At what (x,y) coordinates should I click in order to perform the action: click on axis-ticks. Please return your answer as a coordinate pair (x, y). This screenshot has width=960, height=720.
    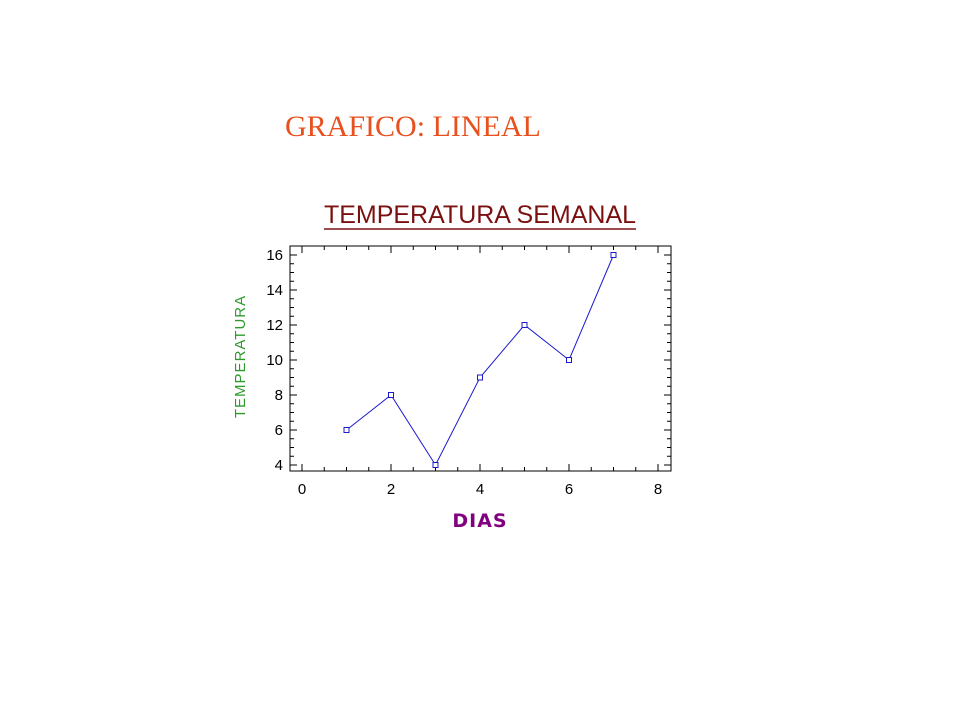
    Looking at the image, I should click on (480, 358).